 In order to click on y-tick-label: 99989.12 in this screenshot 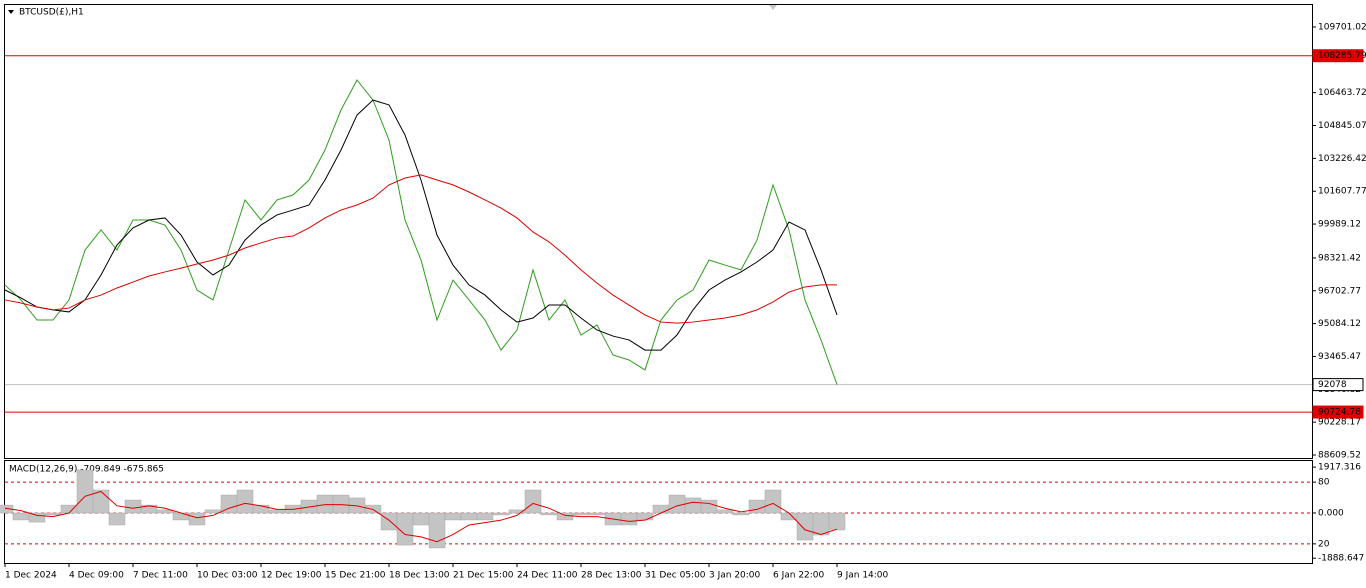, I will do `click(1339, 225)`.